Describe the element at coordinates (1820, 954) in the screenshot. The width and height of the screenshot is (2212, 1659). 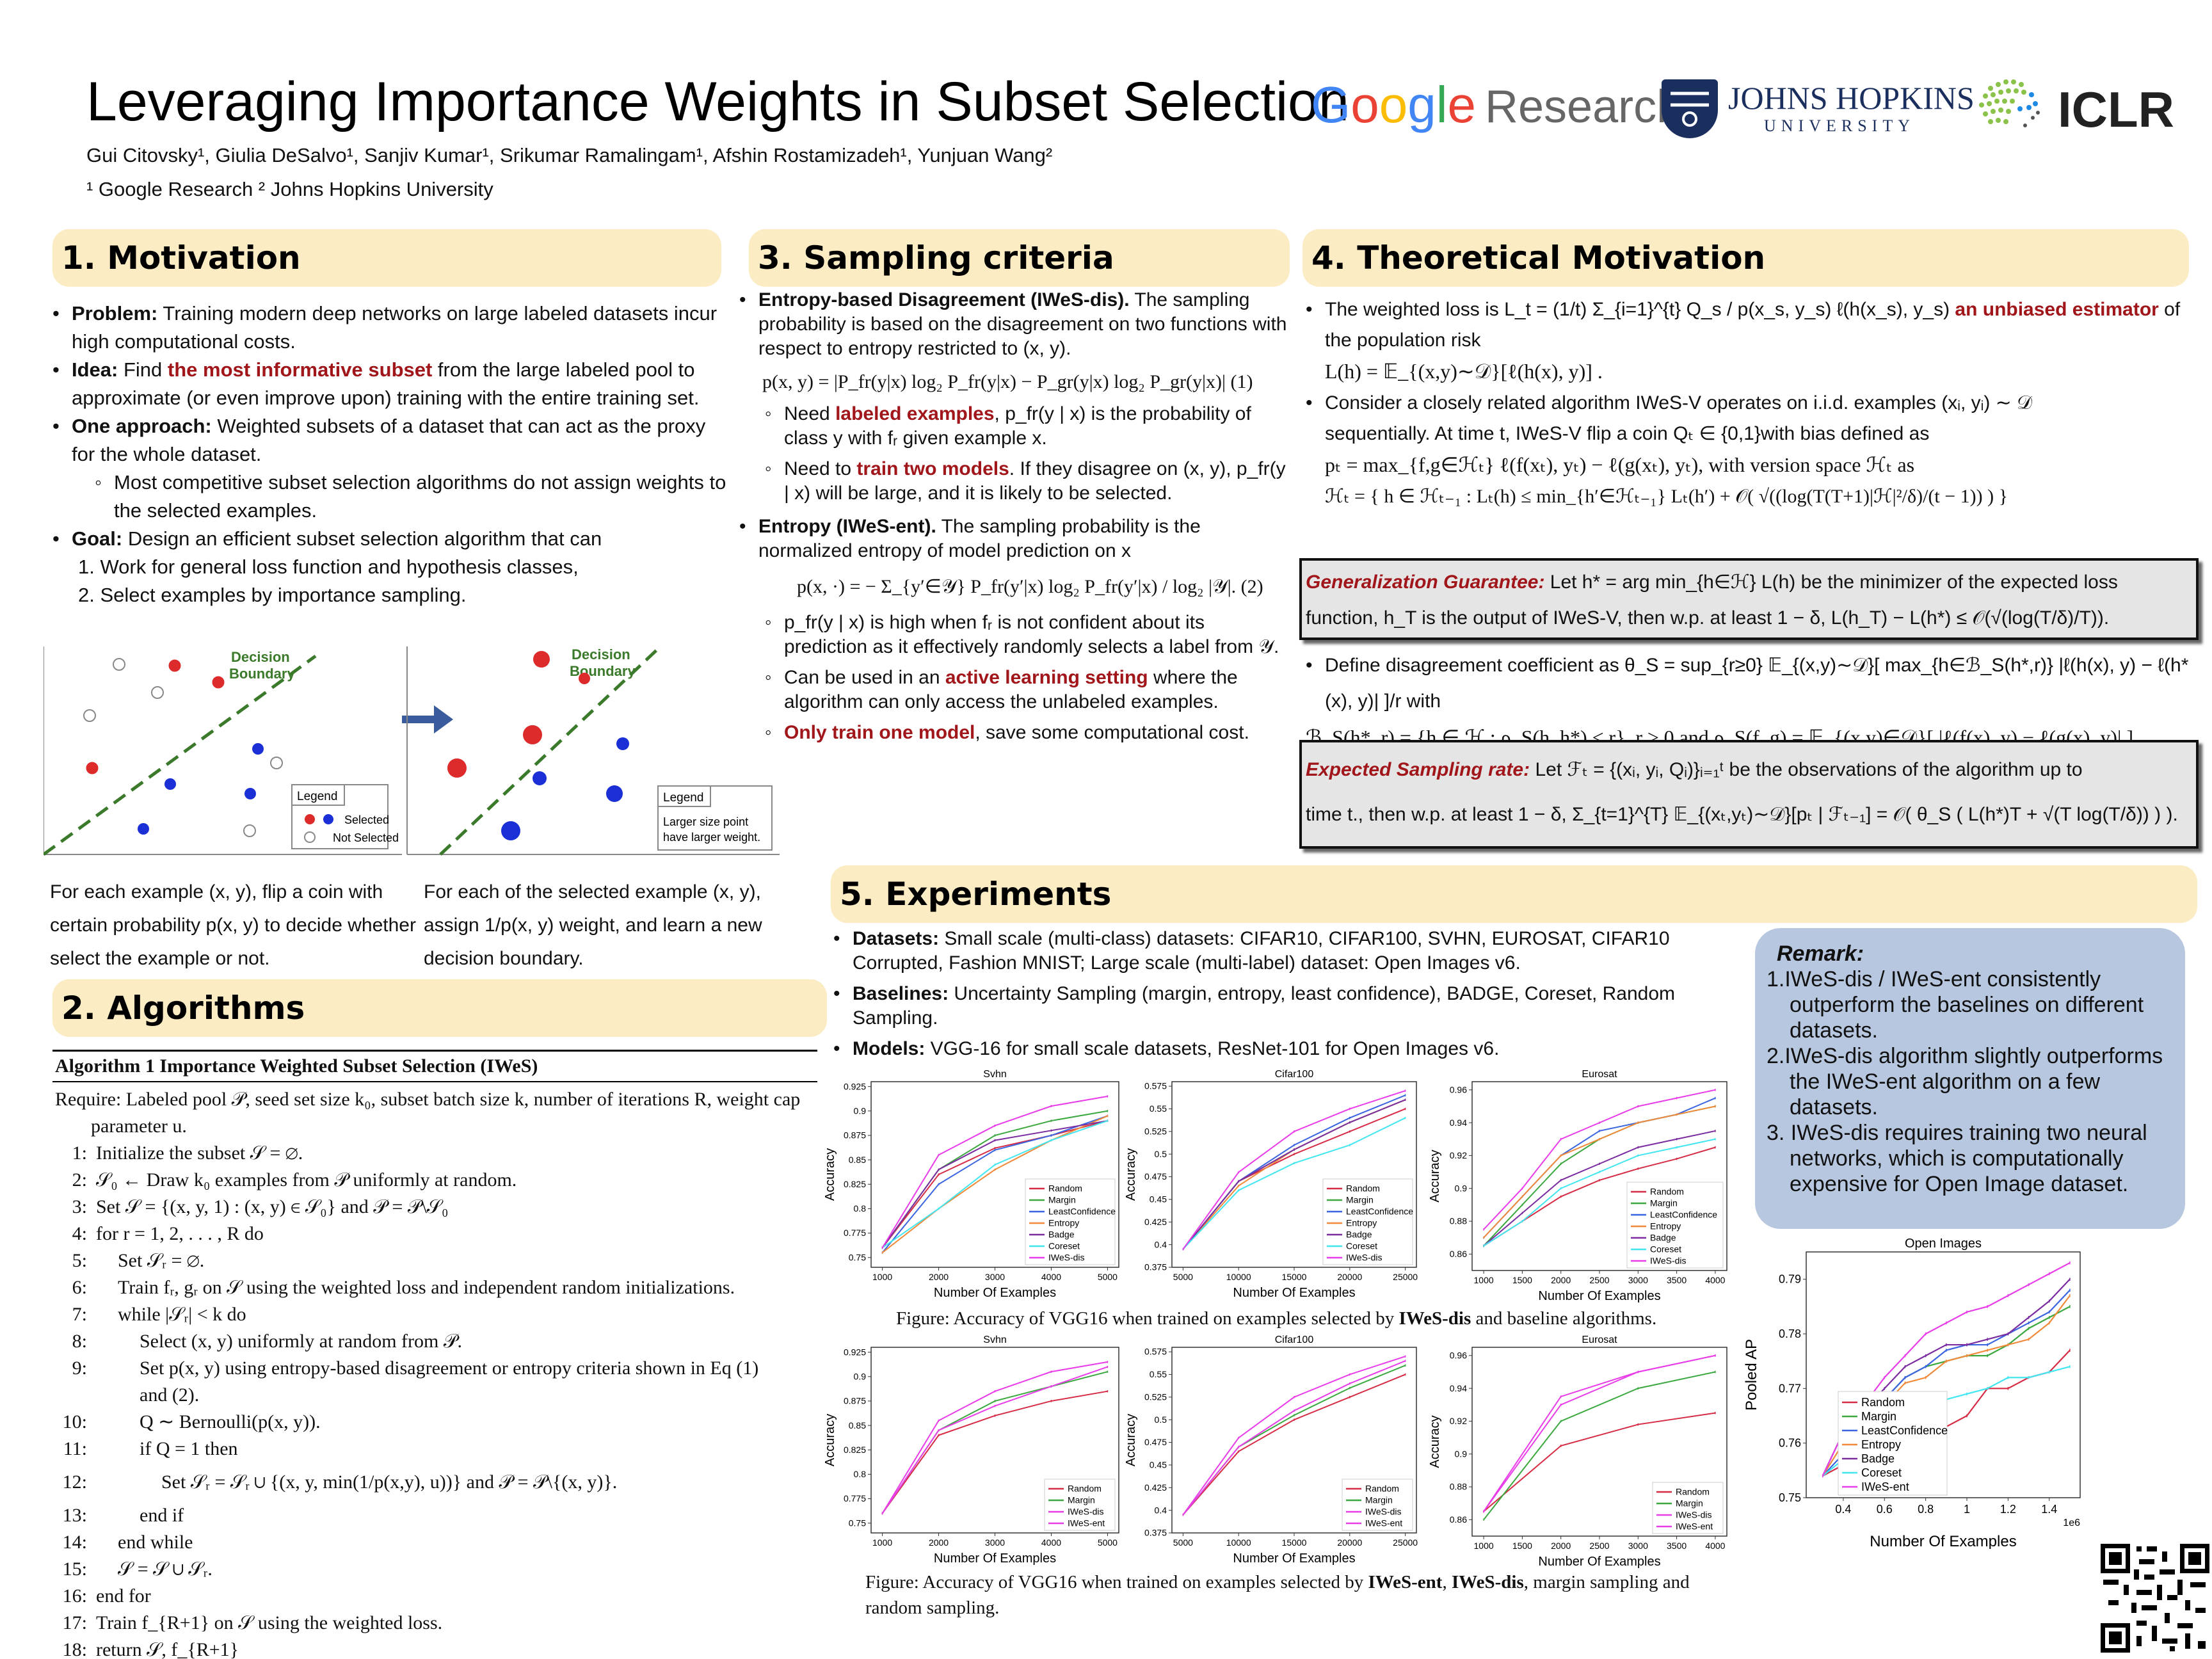
I see `remark-title: Remark:` at that location.